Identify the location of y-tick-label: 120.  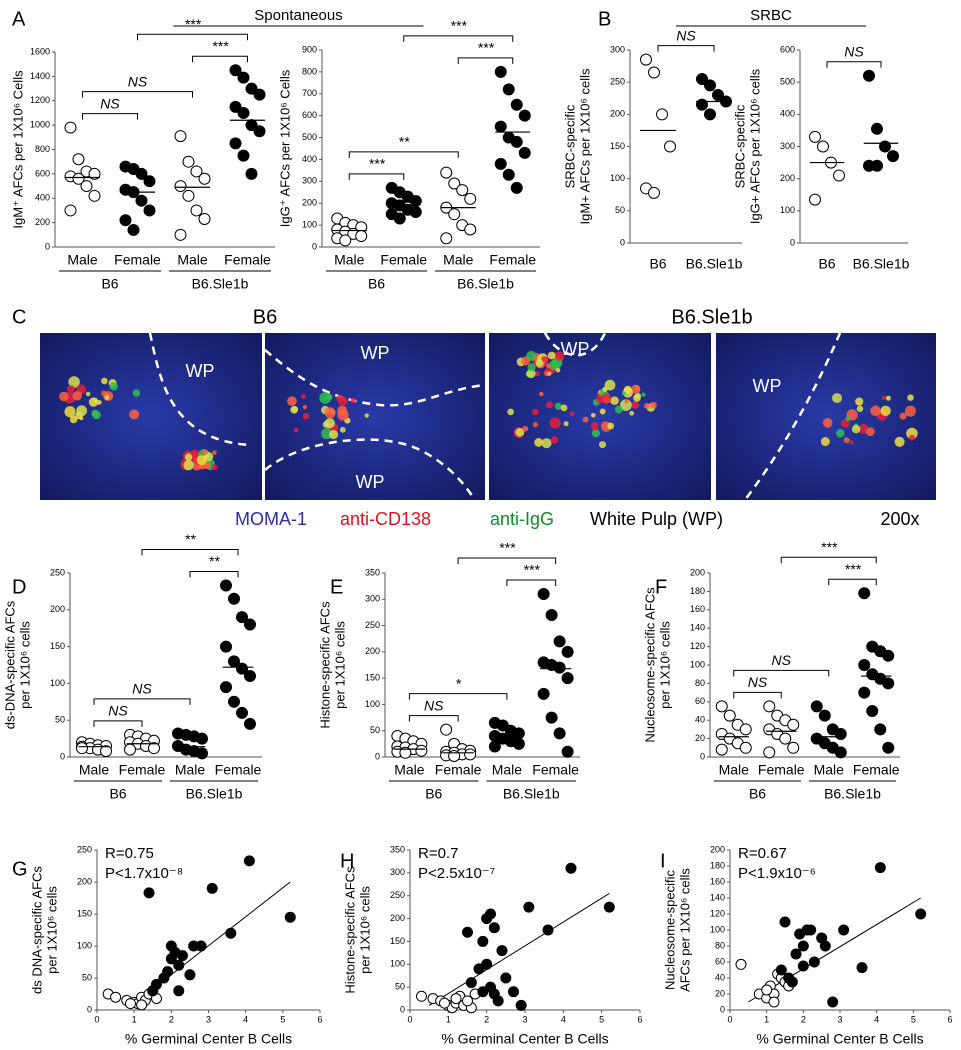
(717, 913).